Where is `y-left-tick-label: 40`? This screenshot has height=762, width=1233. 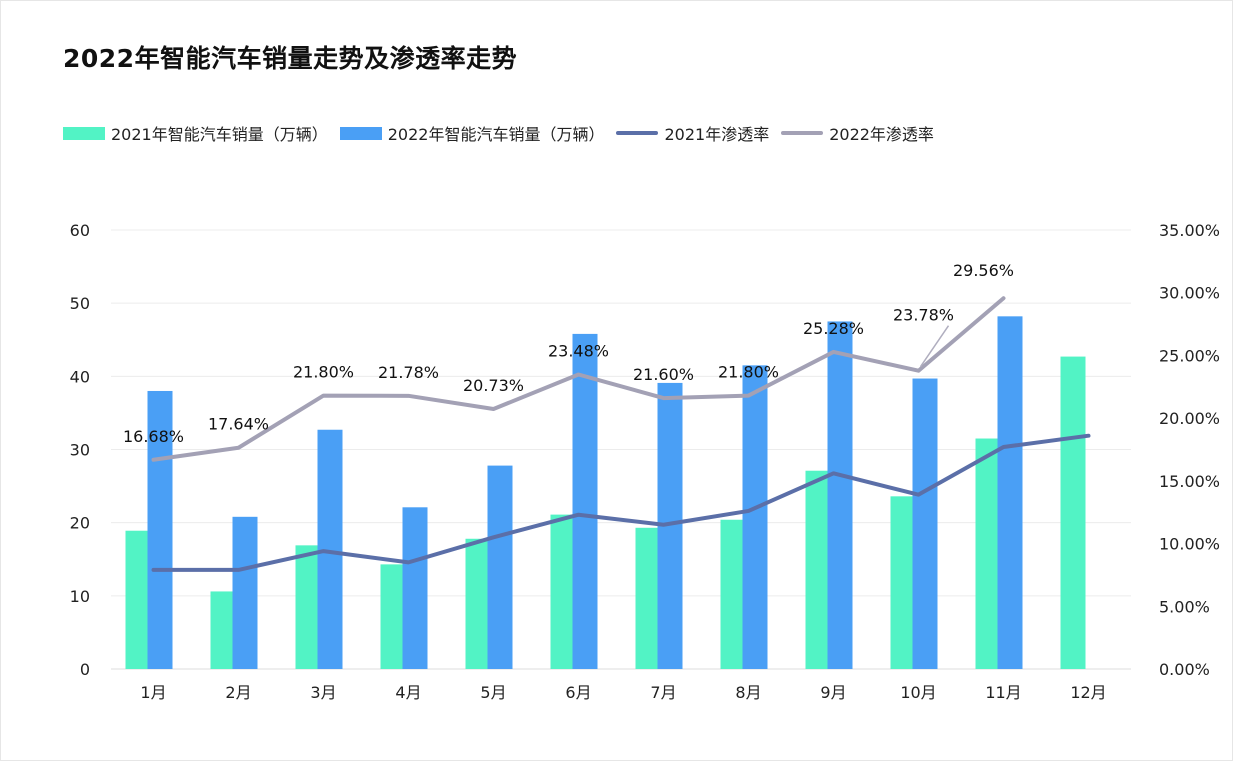 y-left-tick-label: 40 is located at coordinates (80, 376).